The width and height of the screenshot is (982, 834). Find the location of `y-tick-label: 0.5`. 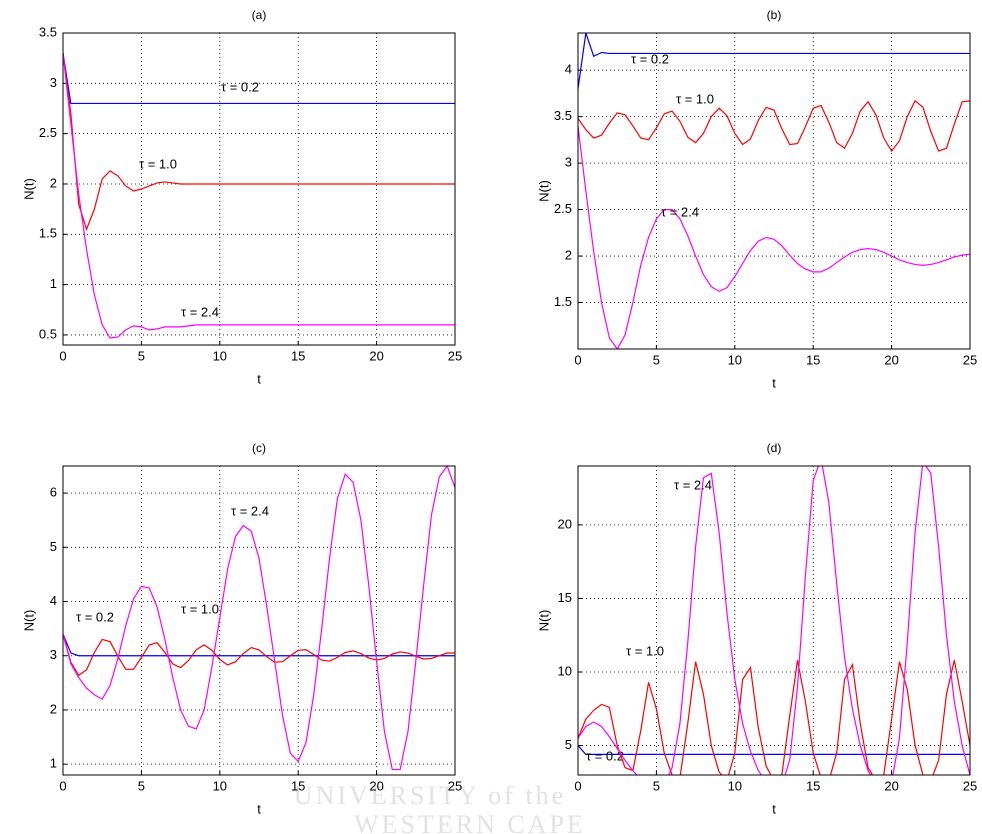

y-tick-label: 0.5 is located at coordinates (48, 333).